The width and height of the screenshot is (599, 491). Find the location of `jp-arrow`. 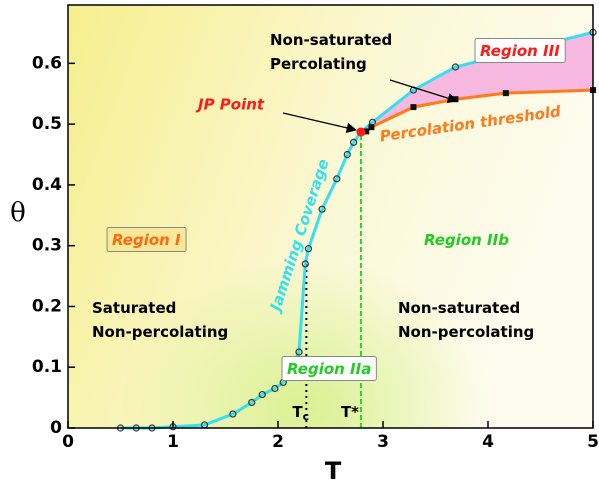

jp-arrow is located at coordinates (320, 122).